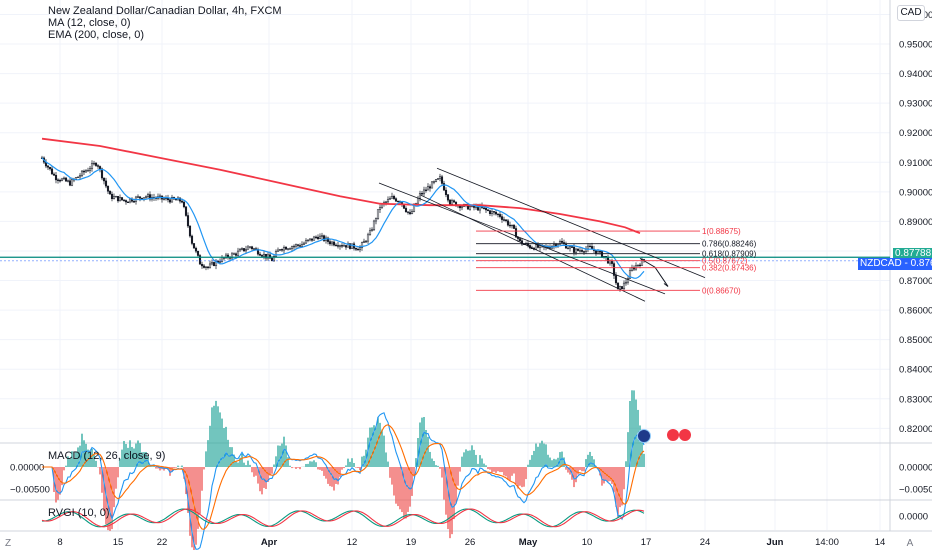  Describe the element at coordinates (471, 542) in the screenshot. I see `time-axis: 8 15 22 Apr 12 19 26 May 10 17 24 Jun 14:00 14` at that location.